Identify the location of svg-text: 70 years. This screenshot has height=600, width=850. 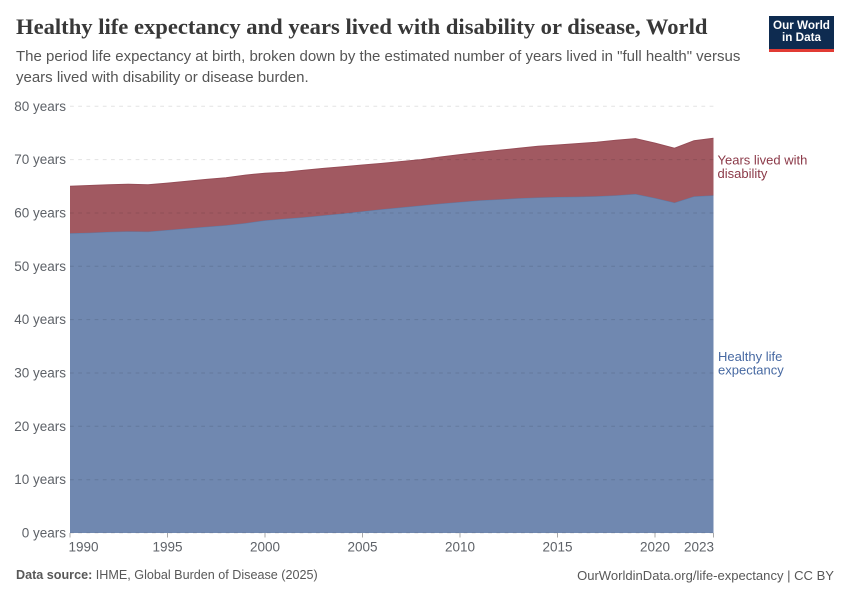
(40, 159).